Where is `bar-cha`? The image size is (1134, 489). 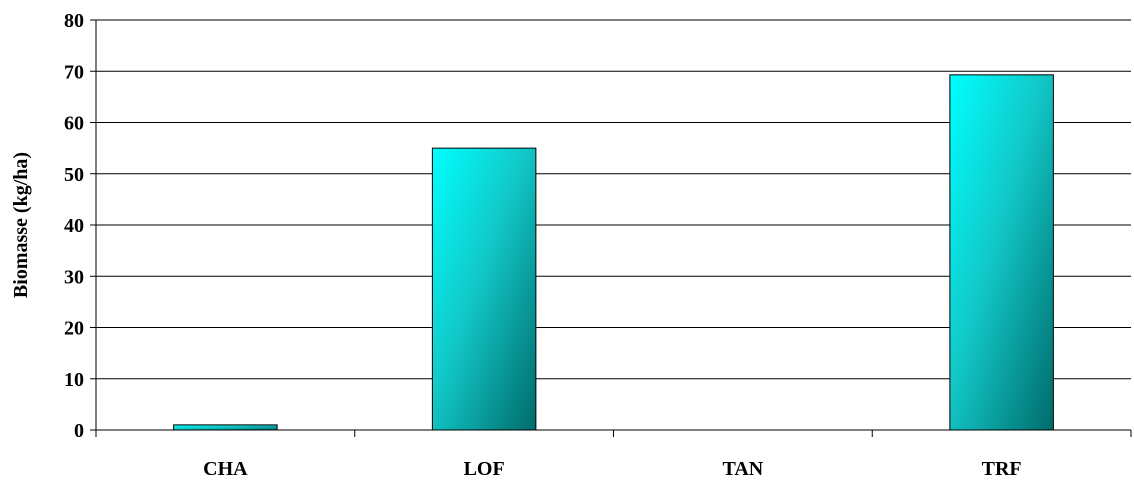
bar-cha is located at coordinates (225, 427).